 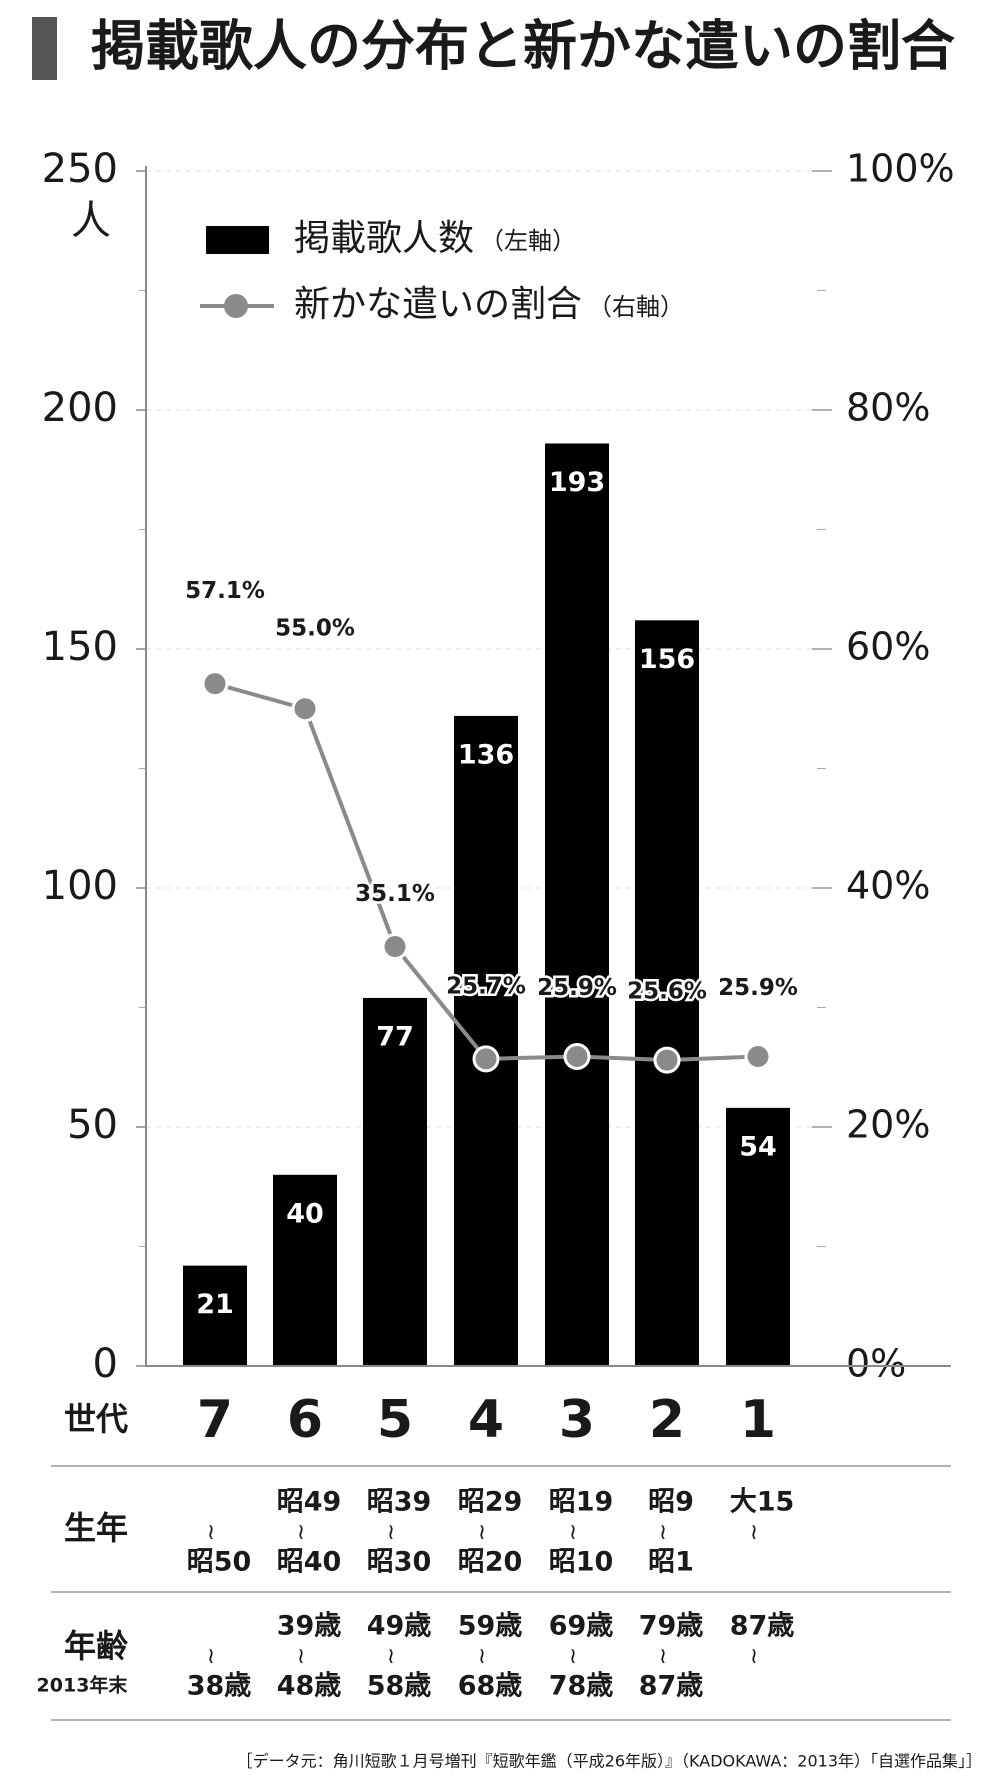 What do you see at coordinates (219, 1686) in the screenshot?
I see `age-to: 38歳` at bounding box center [219, 1686].